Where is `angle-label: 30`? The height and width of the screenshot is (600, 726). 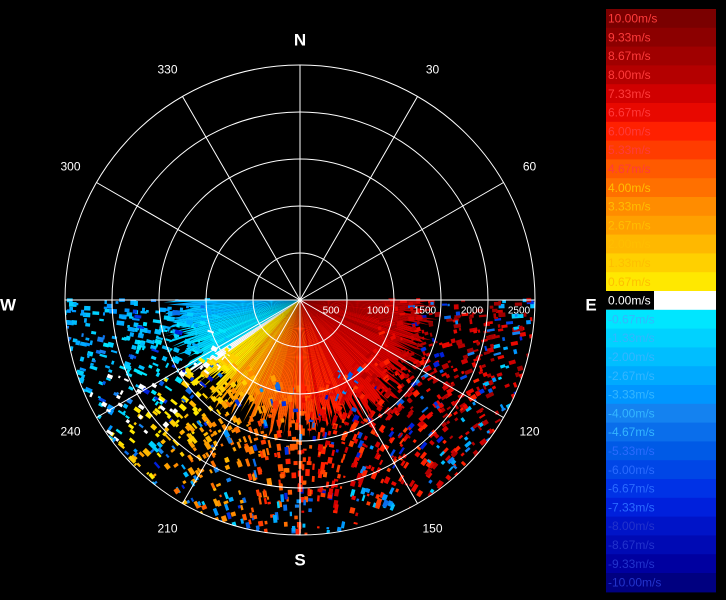
angle-label: 30 is located at coordinates (433, 70).